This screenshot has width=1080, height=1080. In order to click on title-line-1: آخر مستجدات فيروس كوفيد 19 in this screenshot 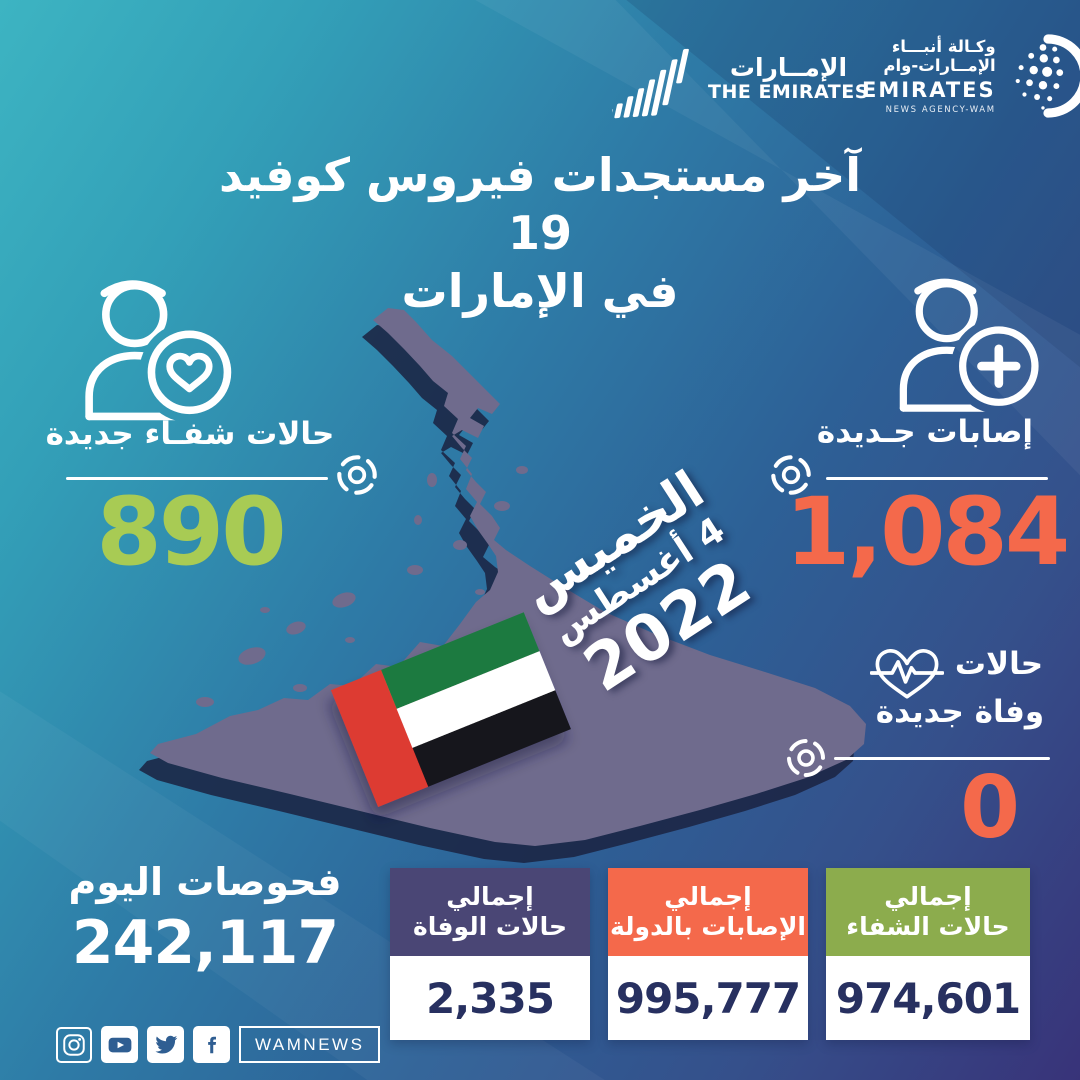, I will do `click(539, 204)`.